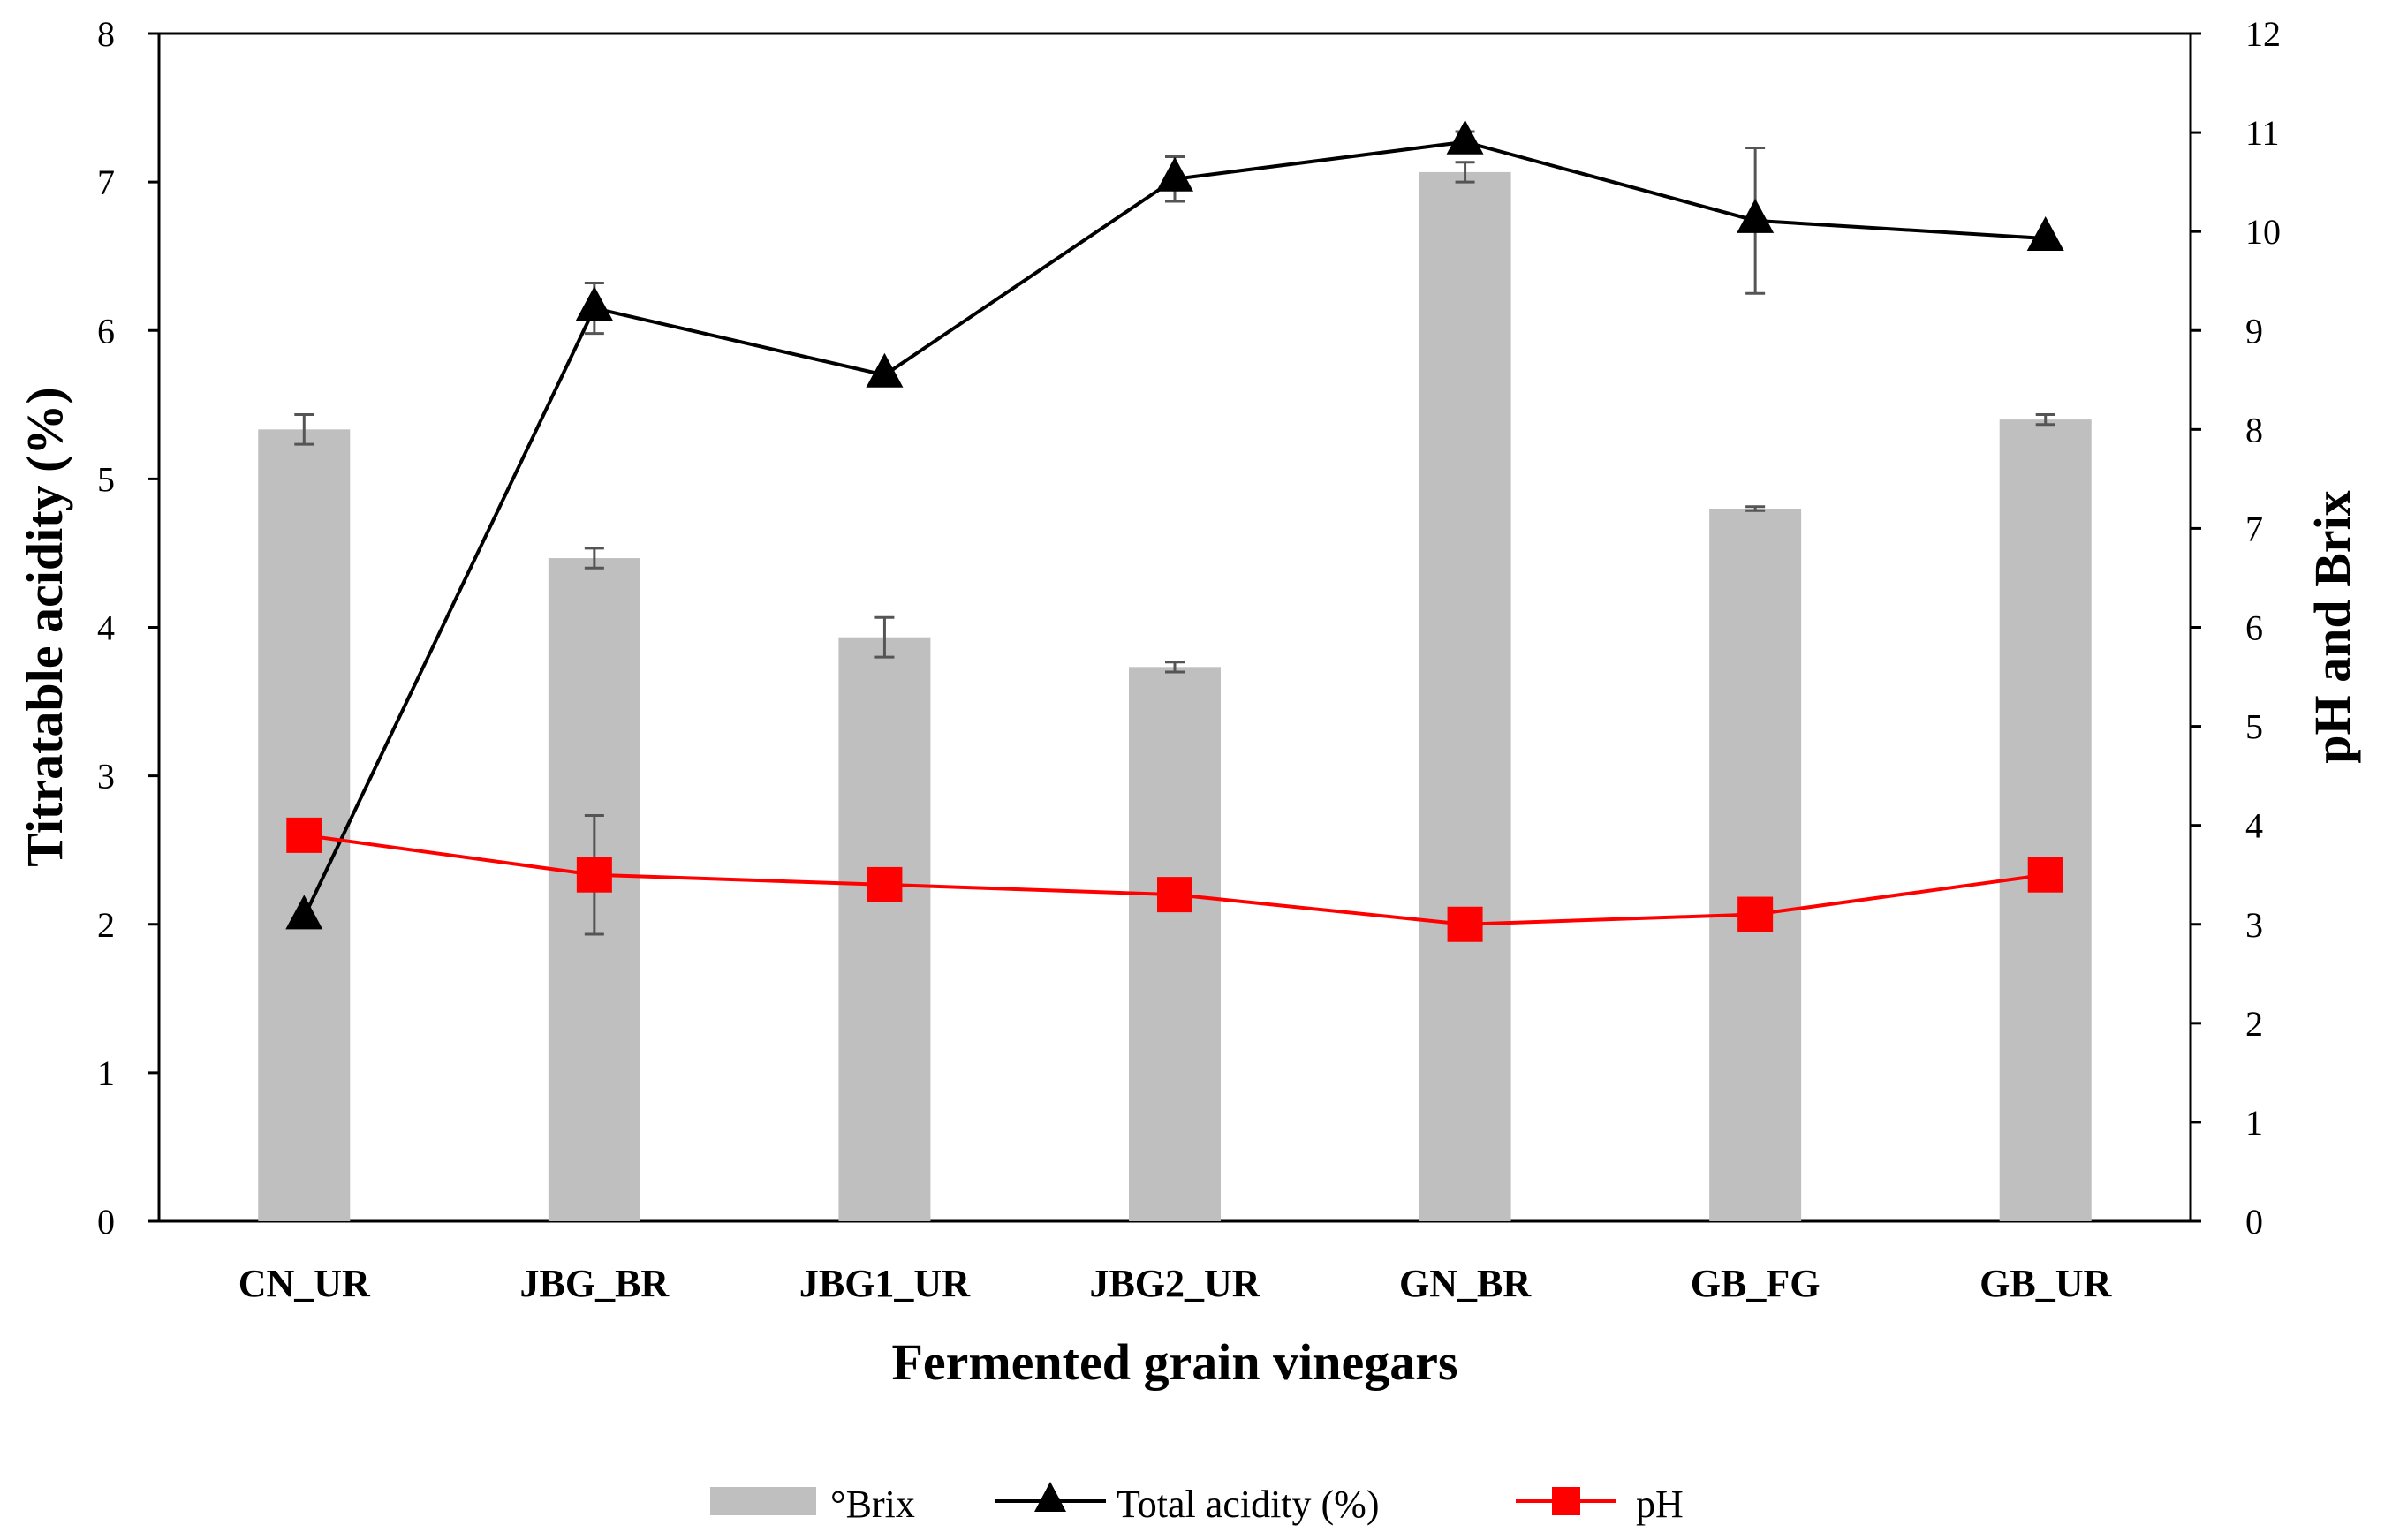 Image resolution: width=2392 pixels, height=1540 pixels. What do you see at coordinates (106, 1222) in the screenshot?
I see `y-tick-label: 0` at bounding box center [106, 1222].